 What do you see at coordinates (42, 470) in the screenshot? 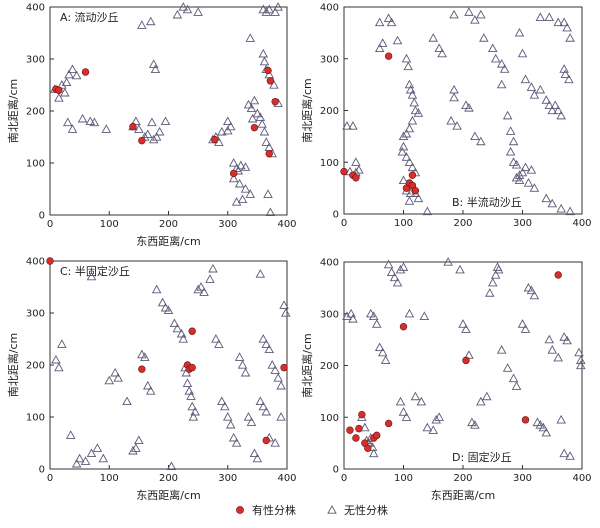
I see `y-tick-label: 0` at bounding box center [42, 470].